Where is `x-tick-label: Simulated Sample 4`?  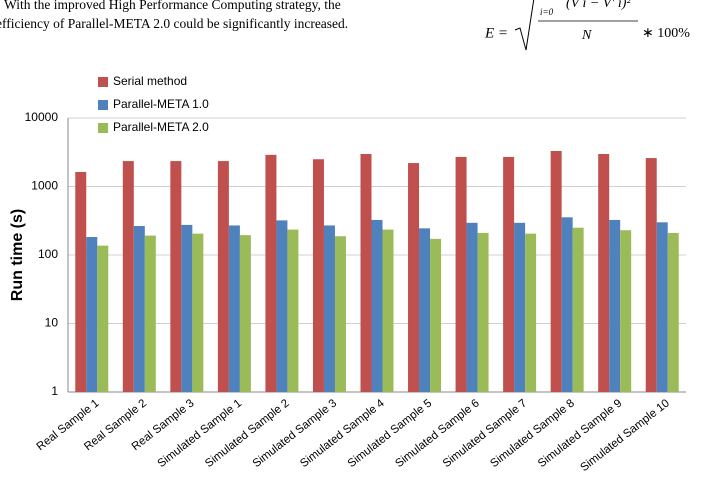
x-tick-label: Simulated Sample 4 is located at coordinates (342, 433).